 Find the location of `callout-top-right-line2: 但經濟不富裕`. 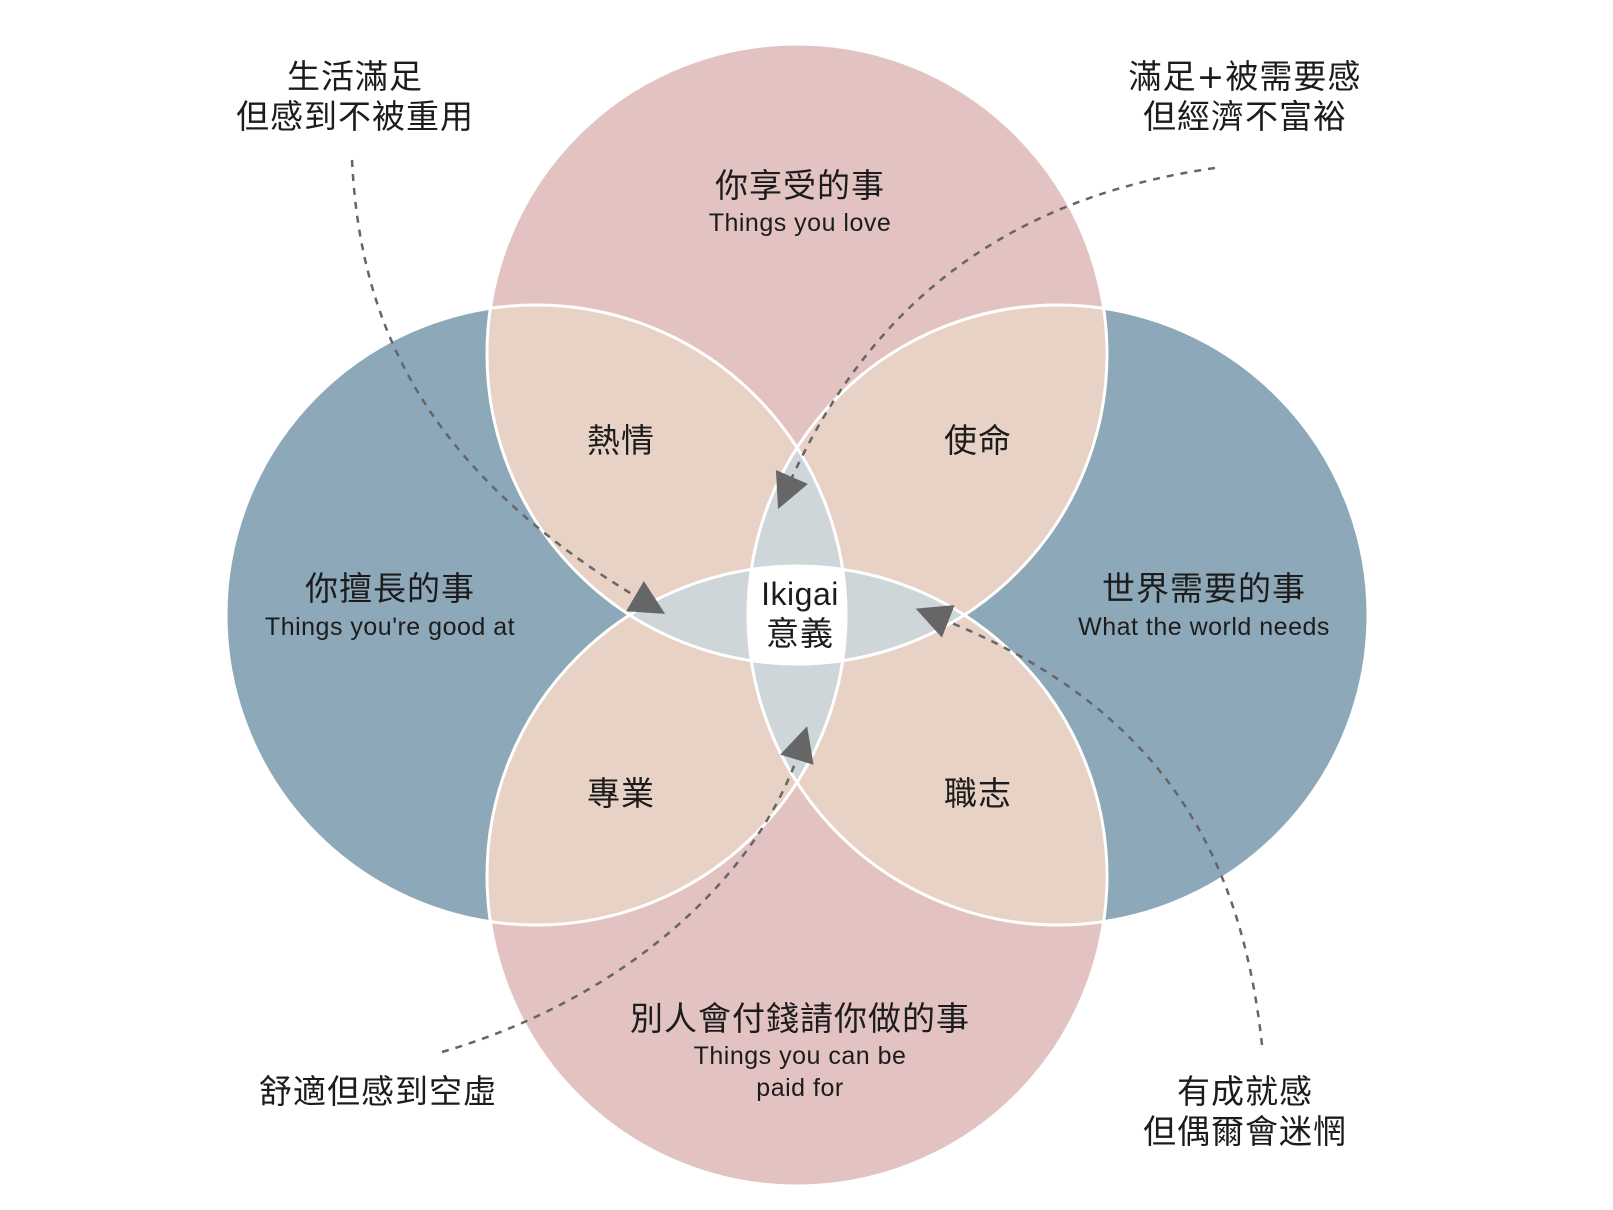

callout-top-right-line2: 但經濟不富裕 is located at coordinates (1245, 116).